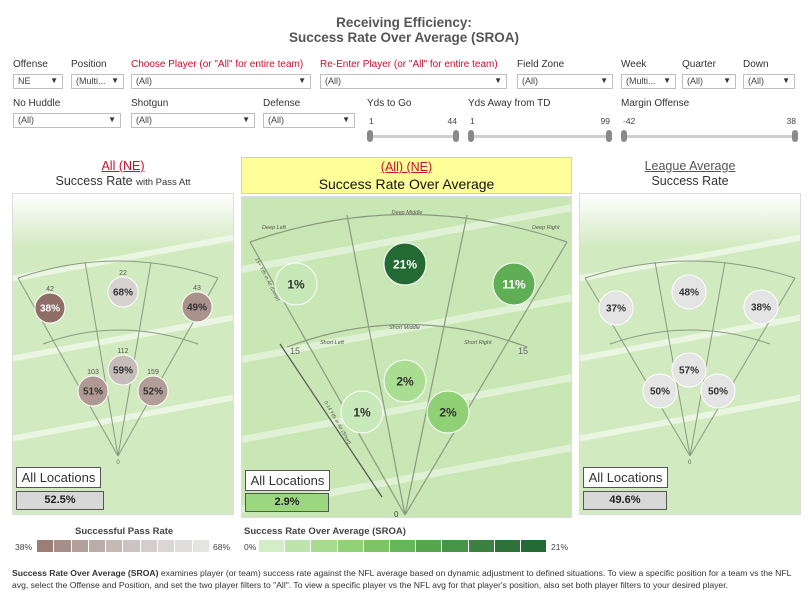  What do you see at coordinates (648, 81) in the screenshot?
I see `week-dropdown: (Multi... ▼` at bounding box center [648, 81].